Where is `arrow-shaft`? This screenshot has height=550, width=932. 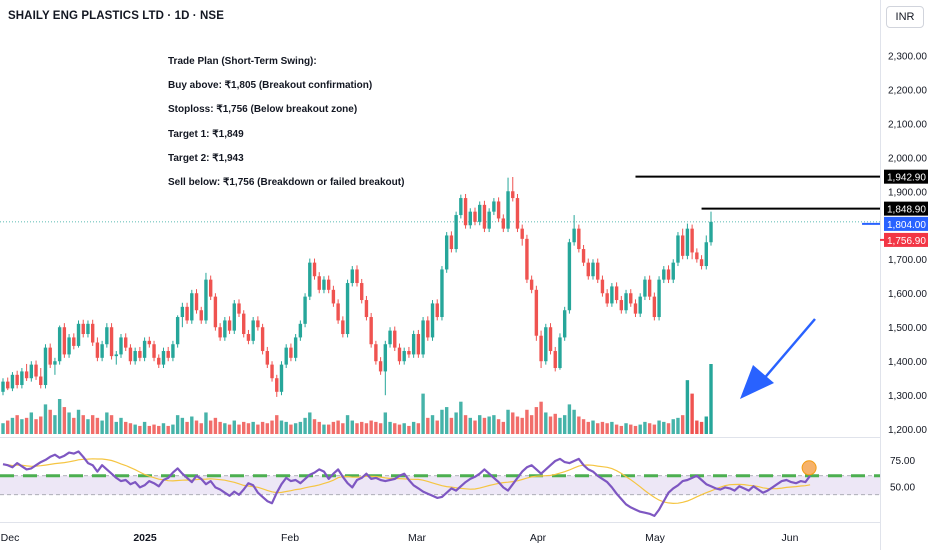 arrow-shaft is located at coordinates (788, 350).